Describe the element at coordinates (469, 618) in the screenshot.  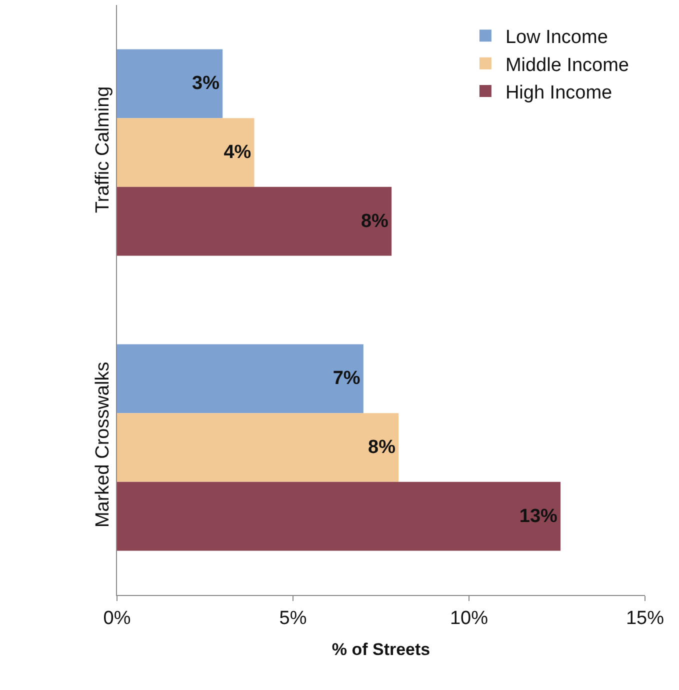
I see `x-tick-label: 10%` at that location.